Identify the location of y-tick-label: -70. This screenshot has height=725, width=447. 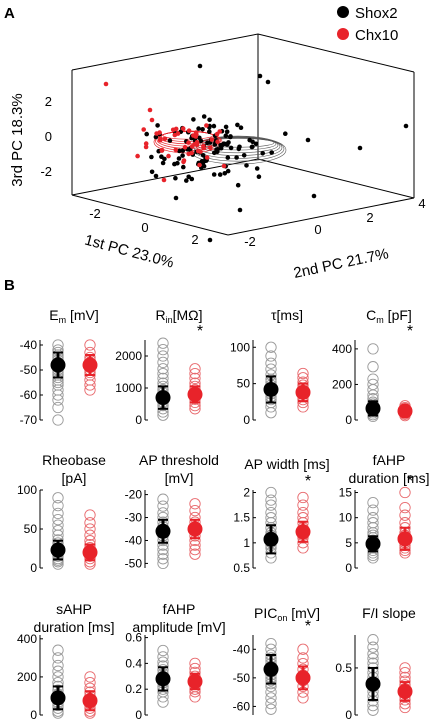
(29, 420).